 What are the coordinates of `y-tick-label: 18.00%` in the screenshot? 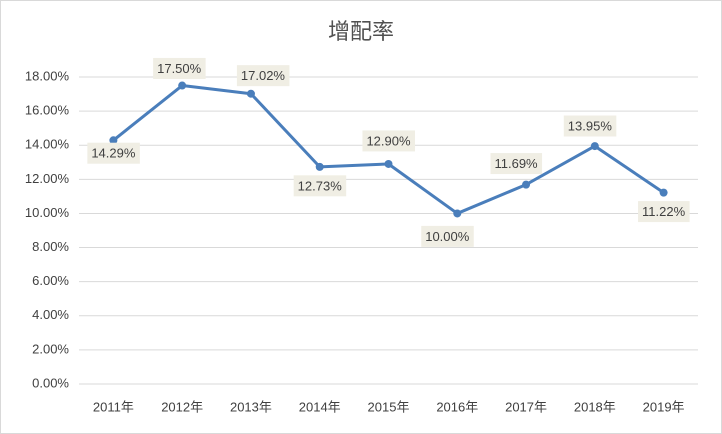 It's located at (47, 75).